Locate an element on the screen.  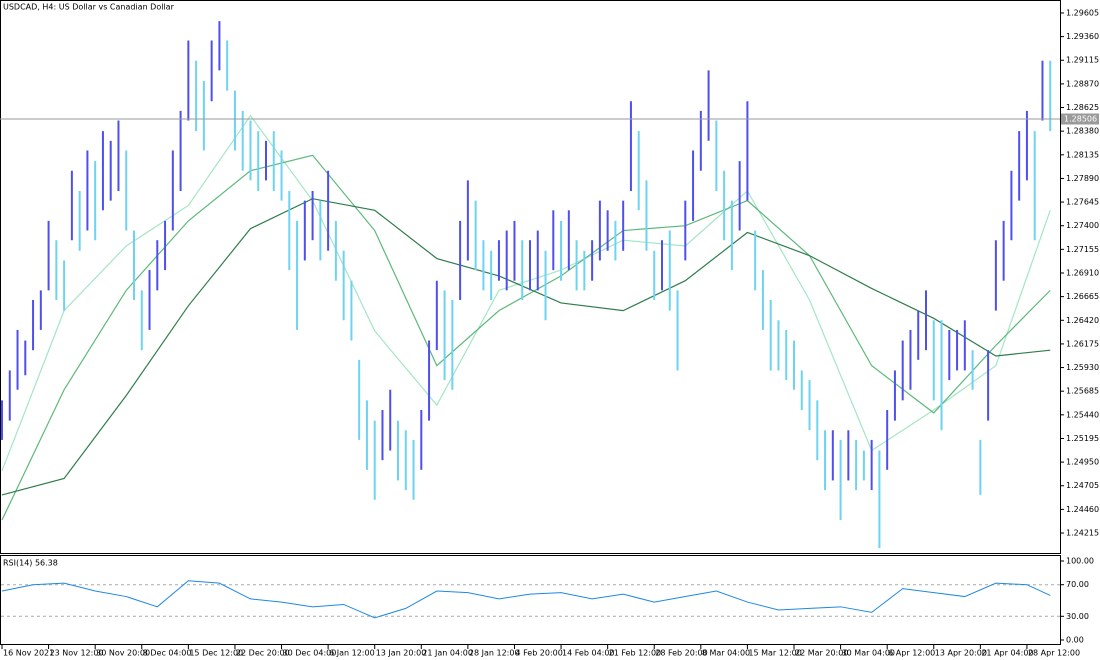
y-tick-label: 1.26175 is located at coordinates (1082, 343).